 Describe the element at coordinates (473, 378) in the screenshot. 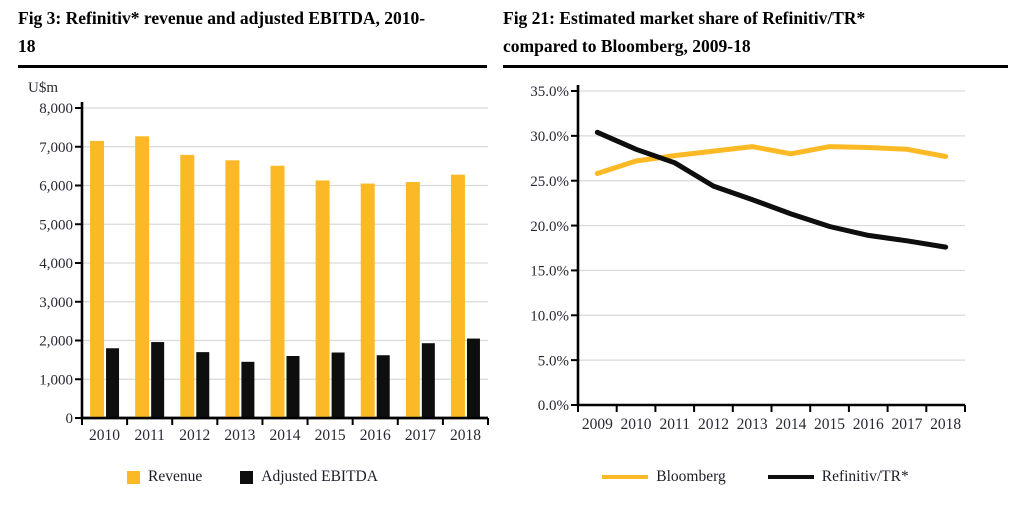

I see `bar-adjusted-ebitda-2018` at that location.